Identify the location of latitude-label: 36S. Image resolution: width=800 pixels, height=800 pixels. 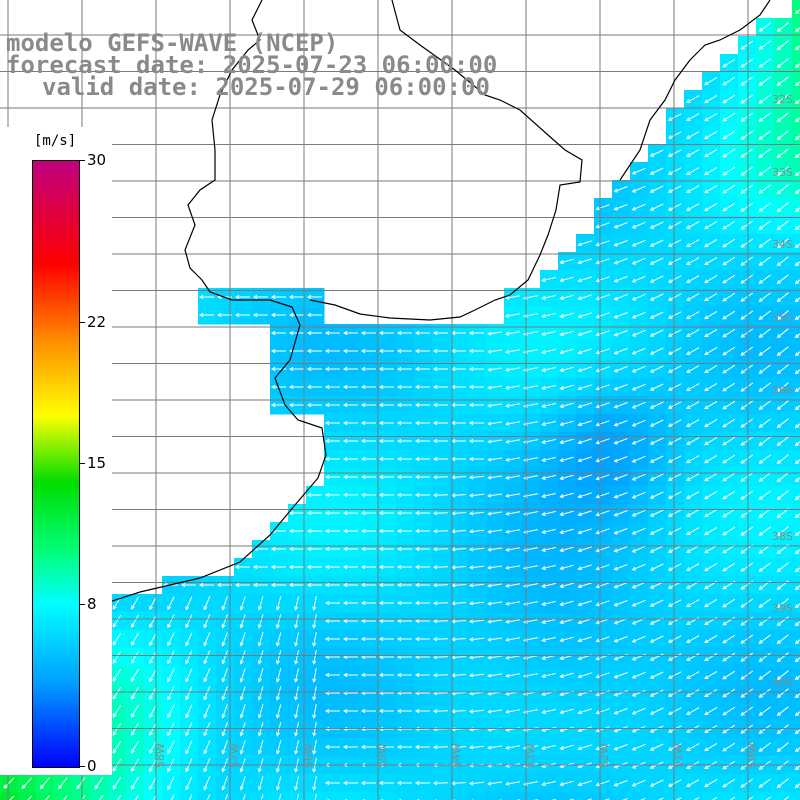
(782, 390).